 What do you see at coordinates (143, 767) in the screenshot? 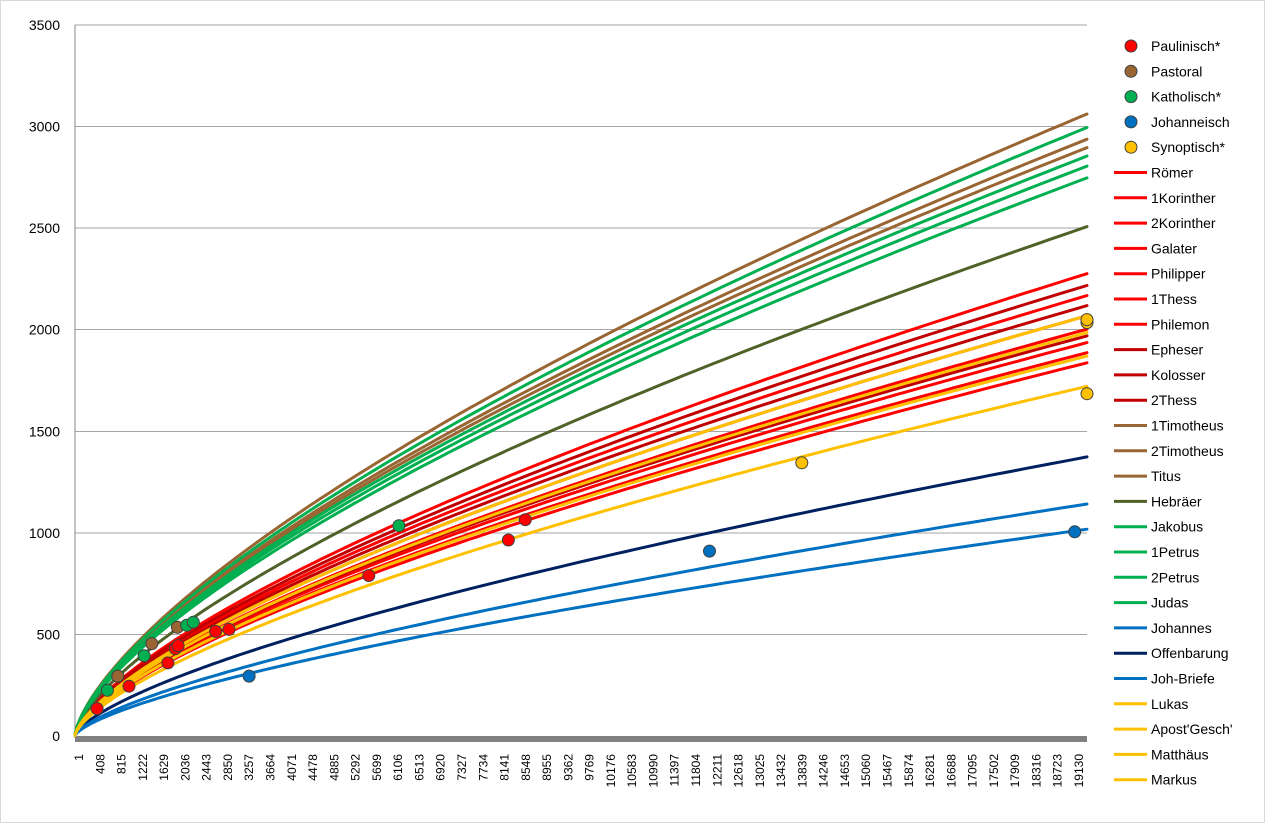
I see `x-tick-label: 1222` at bounding box center [143, 767].